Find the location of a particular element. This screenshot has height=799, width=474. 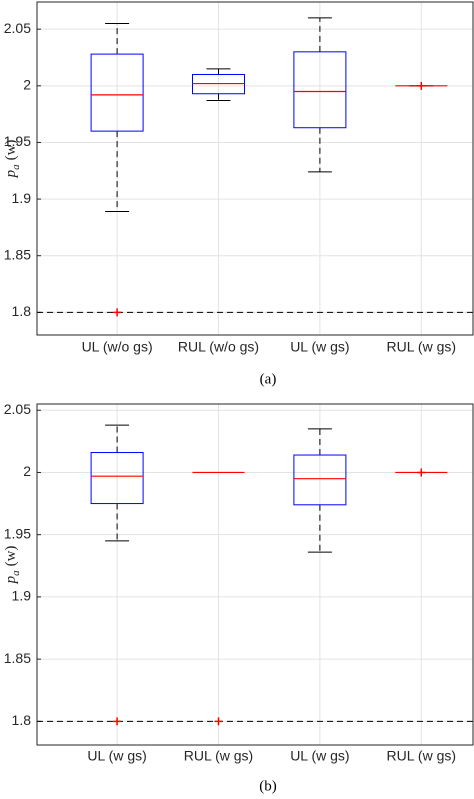

caption: (b) is located at coordinates (268, 786).